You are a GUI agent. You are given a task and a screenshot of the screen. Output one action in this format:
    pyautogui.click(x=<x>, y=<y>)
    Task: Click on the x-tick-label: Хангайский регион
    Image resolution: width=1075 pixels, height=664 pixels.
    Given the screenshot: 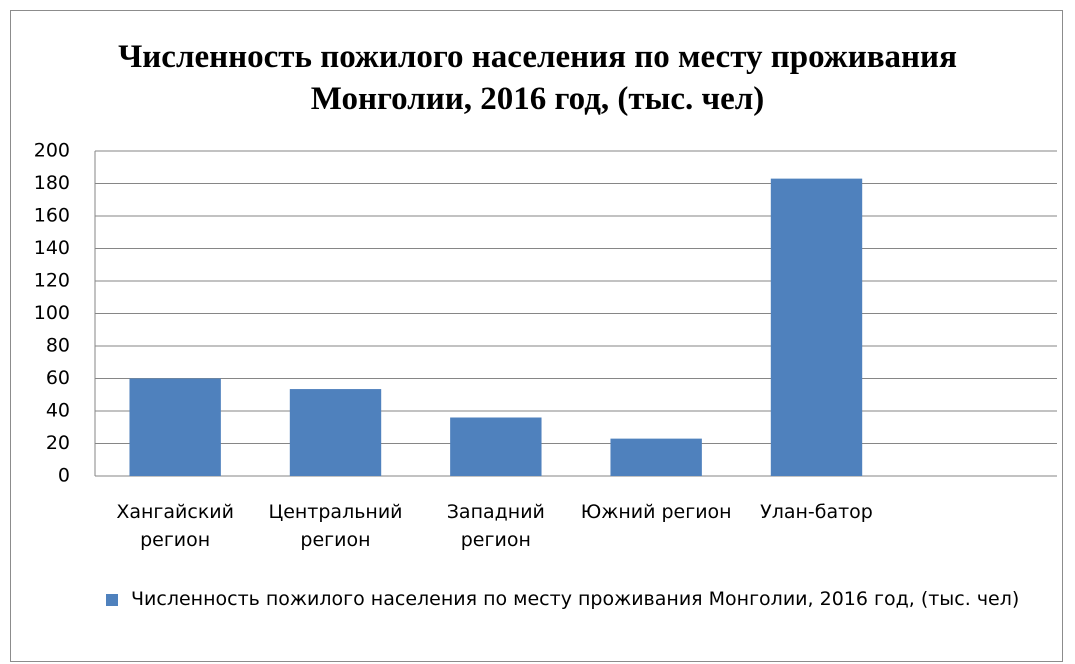 What is the action you would take?
    pyautogui.click(x=175, y=526)
    